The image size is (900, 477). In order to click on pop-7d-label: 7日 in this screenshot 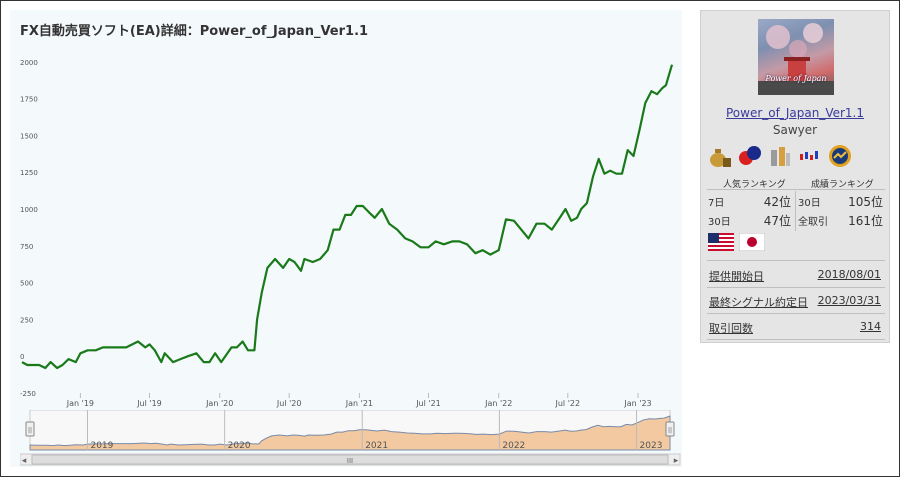, I will do `click(716, 203)`.